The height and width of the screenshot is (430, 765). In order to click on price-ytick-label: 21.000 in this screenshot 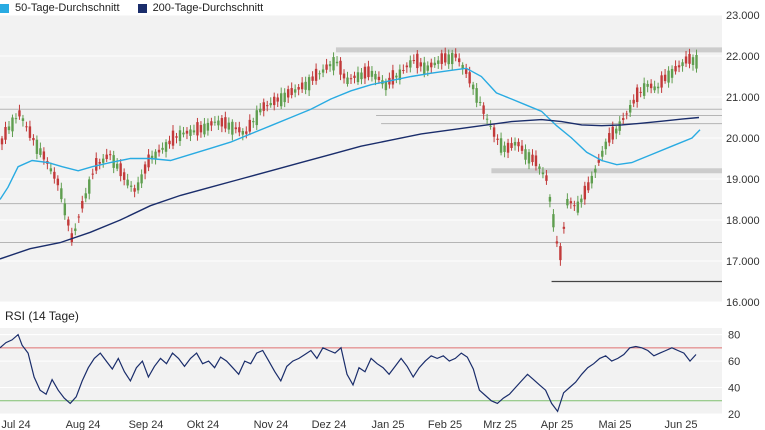, I will do `click(743, 98)`.